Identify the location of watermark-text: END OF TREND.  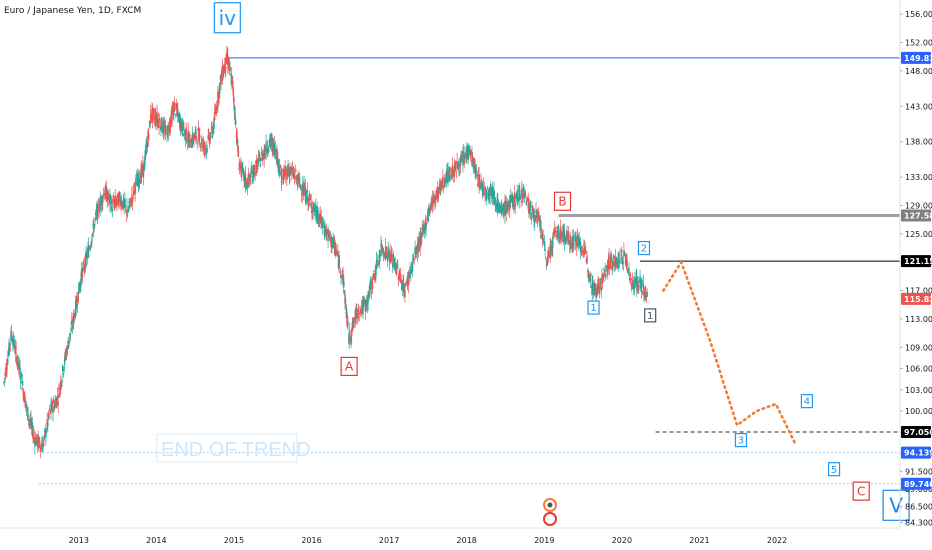
(236, 450).